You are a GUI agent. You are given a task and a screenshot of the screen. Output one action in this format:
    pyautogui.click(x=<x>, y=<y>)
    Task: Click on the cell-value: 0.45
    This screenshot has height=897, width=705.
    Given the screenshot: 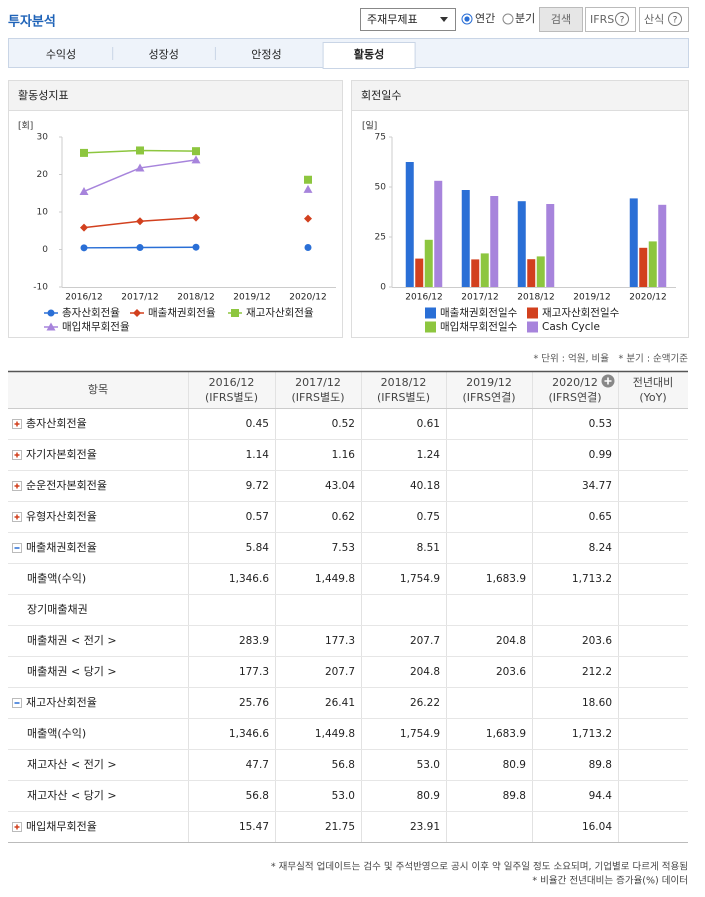 What is the action you would take?
    pyautogui.click(x=257, y=424)
    